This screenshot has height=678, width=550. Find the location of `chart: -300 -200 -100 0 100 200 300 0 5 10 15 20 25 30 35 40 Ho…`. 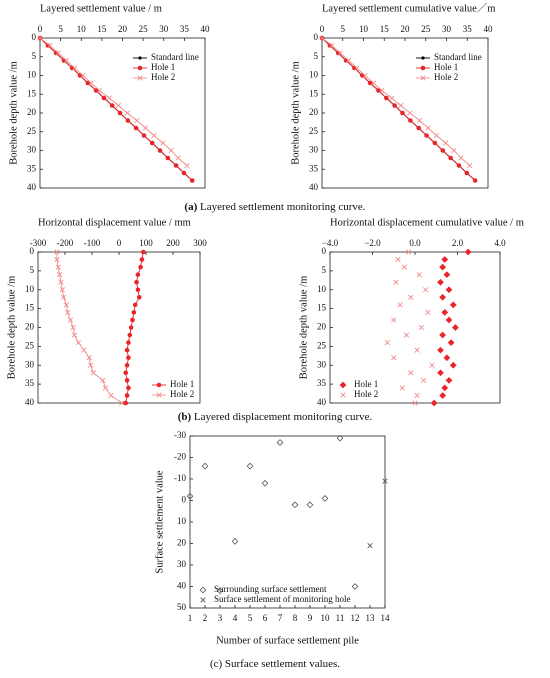

chart: -300 -200 -100 0 100 200 300 0 5 10 15 20 25 30 35 40 Ho… is located at coordinates (106, 312).